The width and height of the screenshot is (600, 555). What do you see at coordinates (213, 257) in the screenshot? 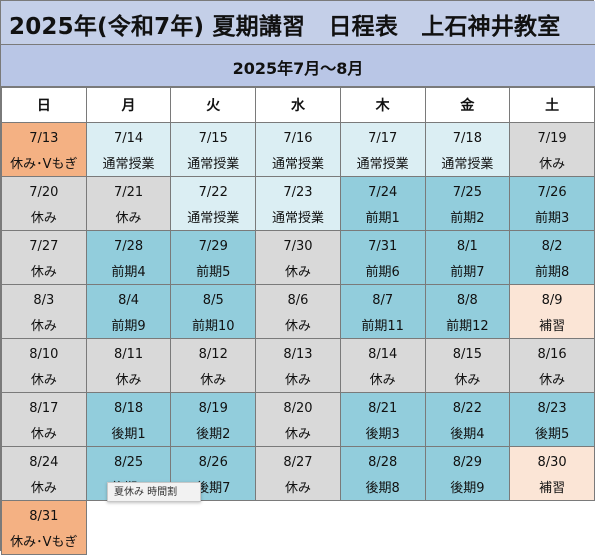
I see `day-cell: 7/29 前期5` at bounding box center [213, 257].